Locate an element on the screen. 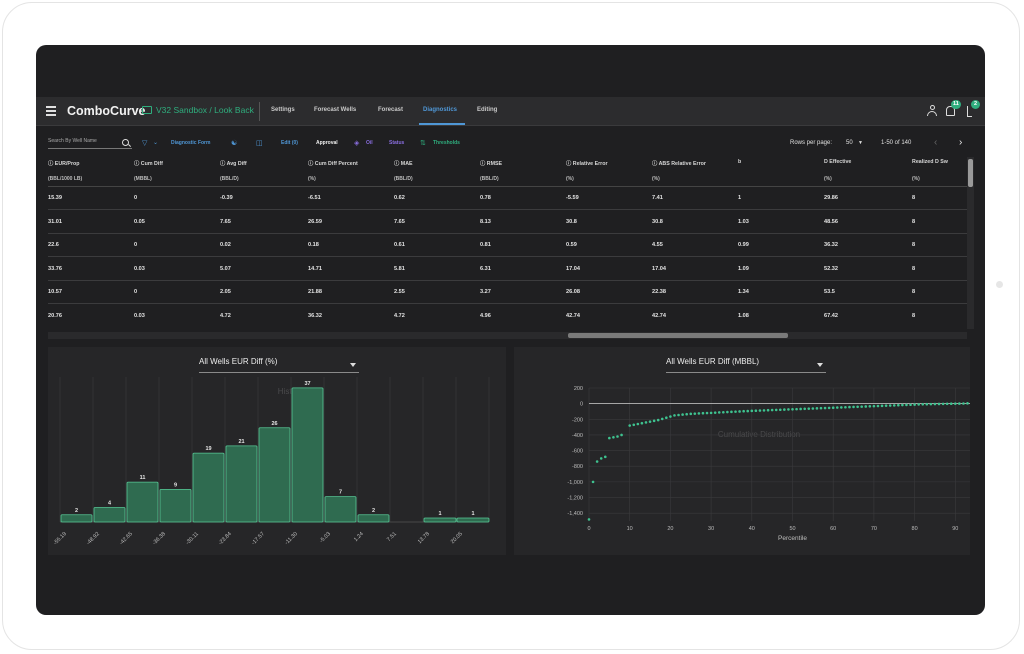 The image size is (1024, 654). diagnostic-form-button: Diagnostic Form is located at coordinates (191, 143).